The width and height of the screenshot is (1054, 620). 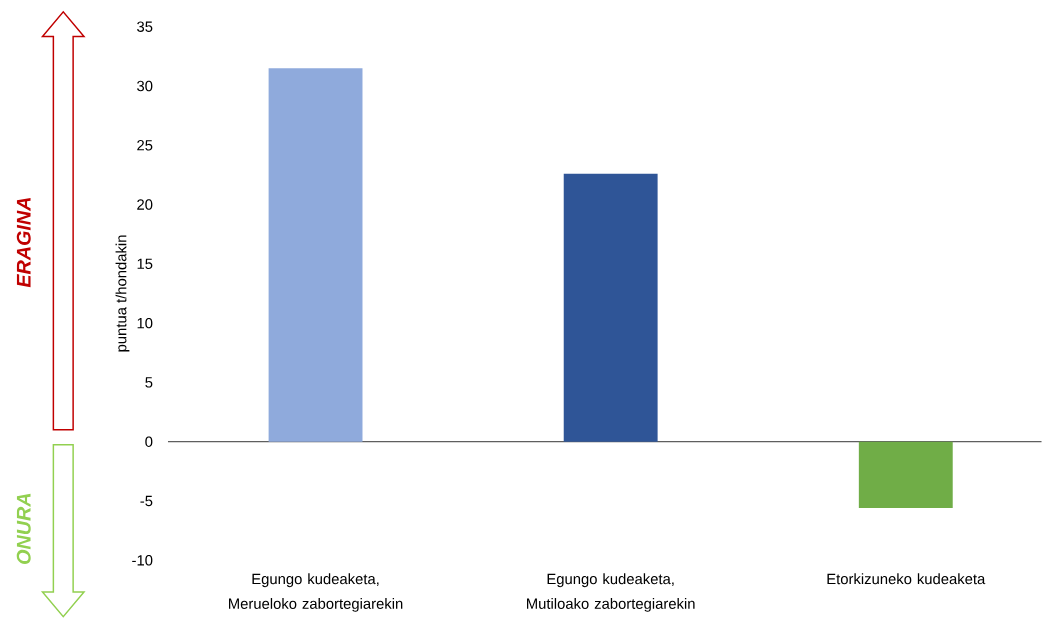 I want to click on y-tick-label: 25, so click(x=145, y=145).